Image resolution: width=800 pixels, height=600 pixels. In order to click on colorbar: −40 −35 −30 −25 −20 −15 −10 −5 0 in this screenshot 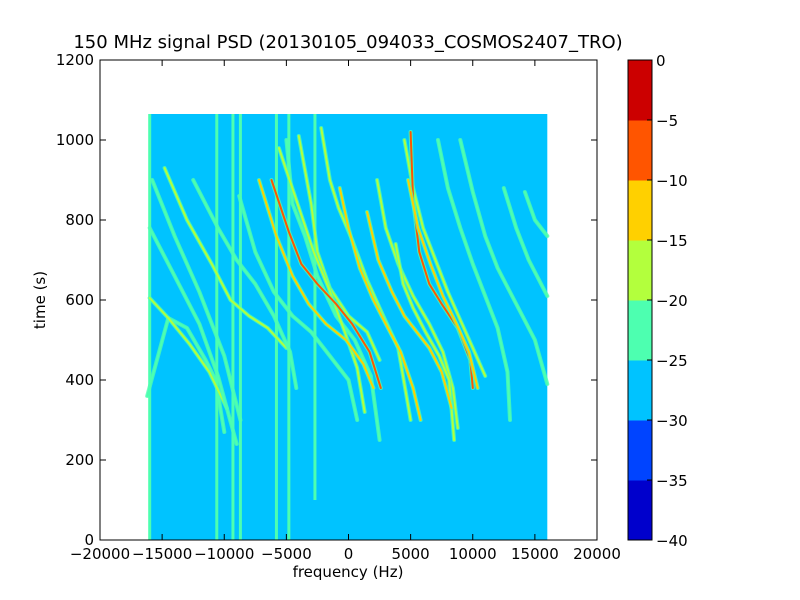, I will do `click(657, 301)`.